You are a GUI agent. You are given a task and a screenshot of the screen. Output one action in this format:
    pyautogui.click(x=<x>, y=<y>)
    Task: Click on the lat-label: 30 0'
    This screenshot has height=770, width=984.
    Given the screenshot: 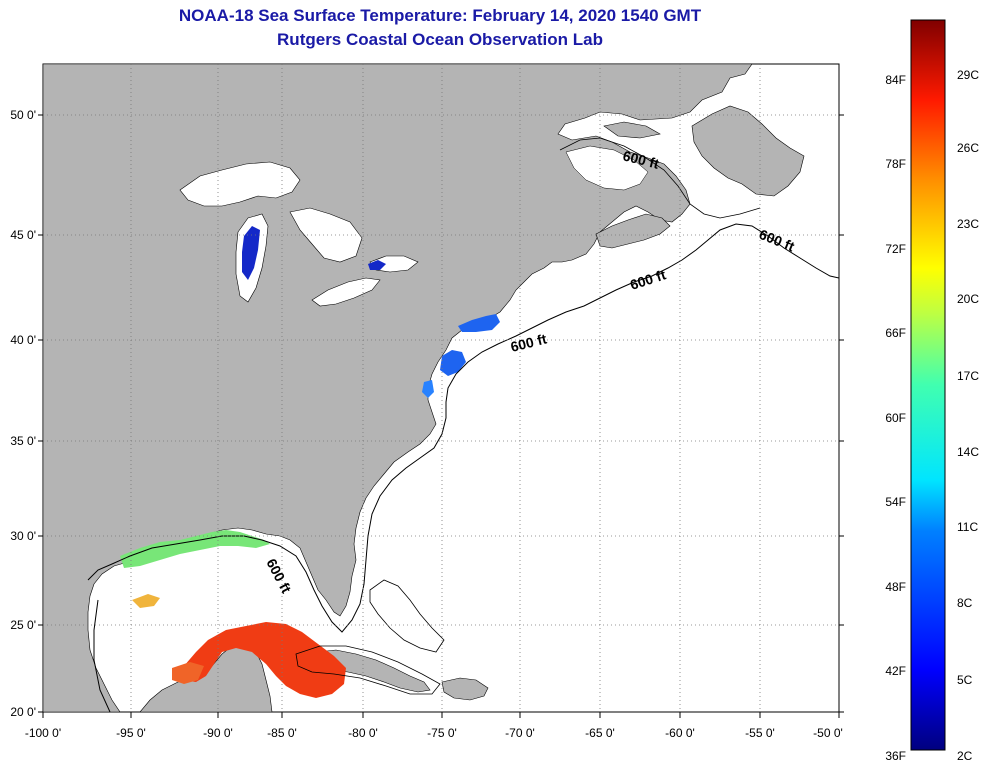 What is the action you would take?
    pyautogui.click(x=23, y=536)
    